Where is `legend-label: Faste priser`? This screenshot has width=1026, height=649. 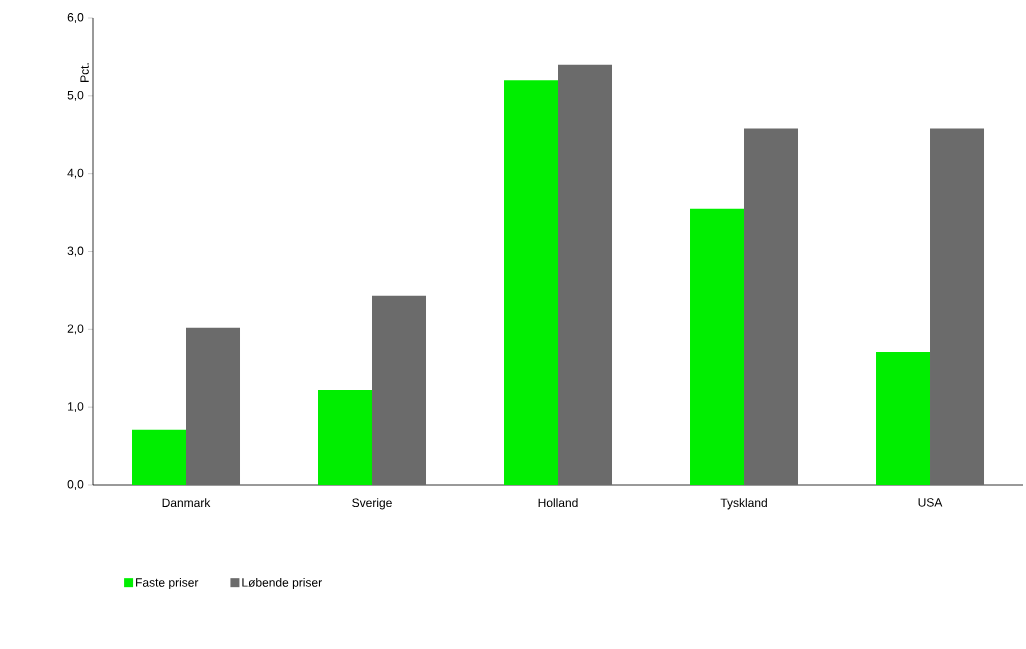
legend-label: Faste priser is located at coordinates (167, 583).